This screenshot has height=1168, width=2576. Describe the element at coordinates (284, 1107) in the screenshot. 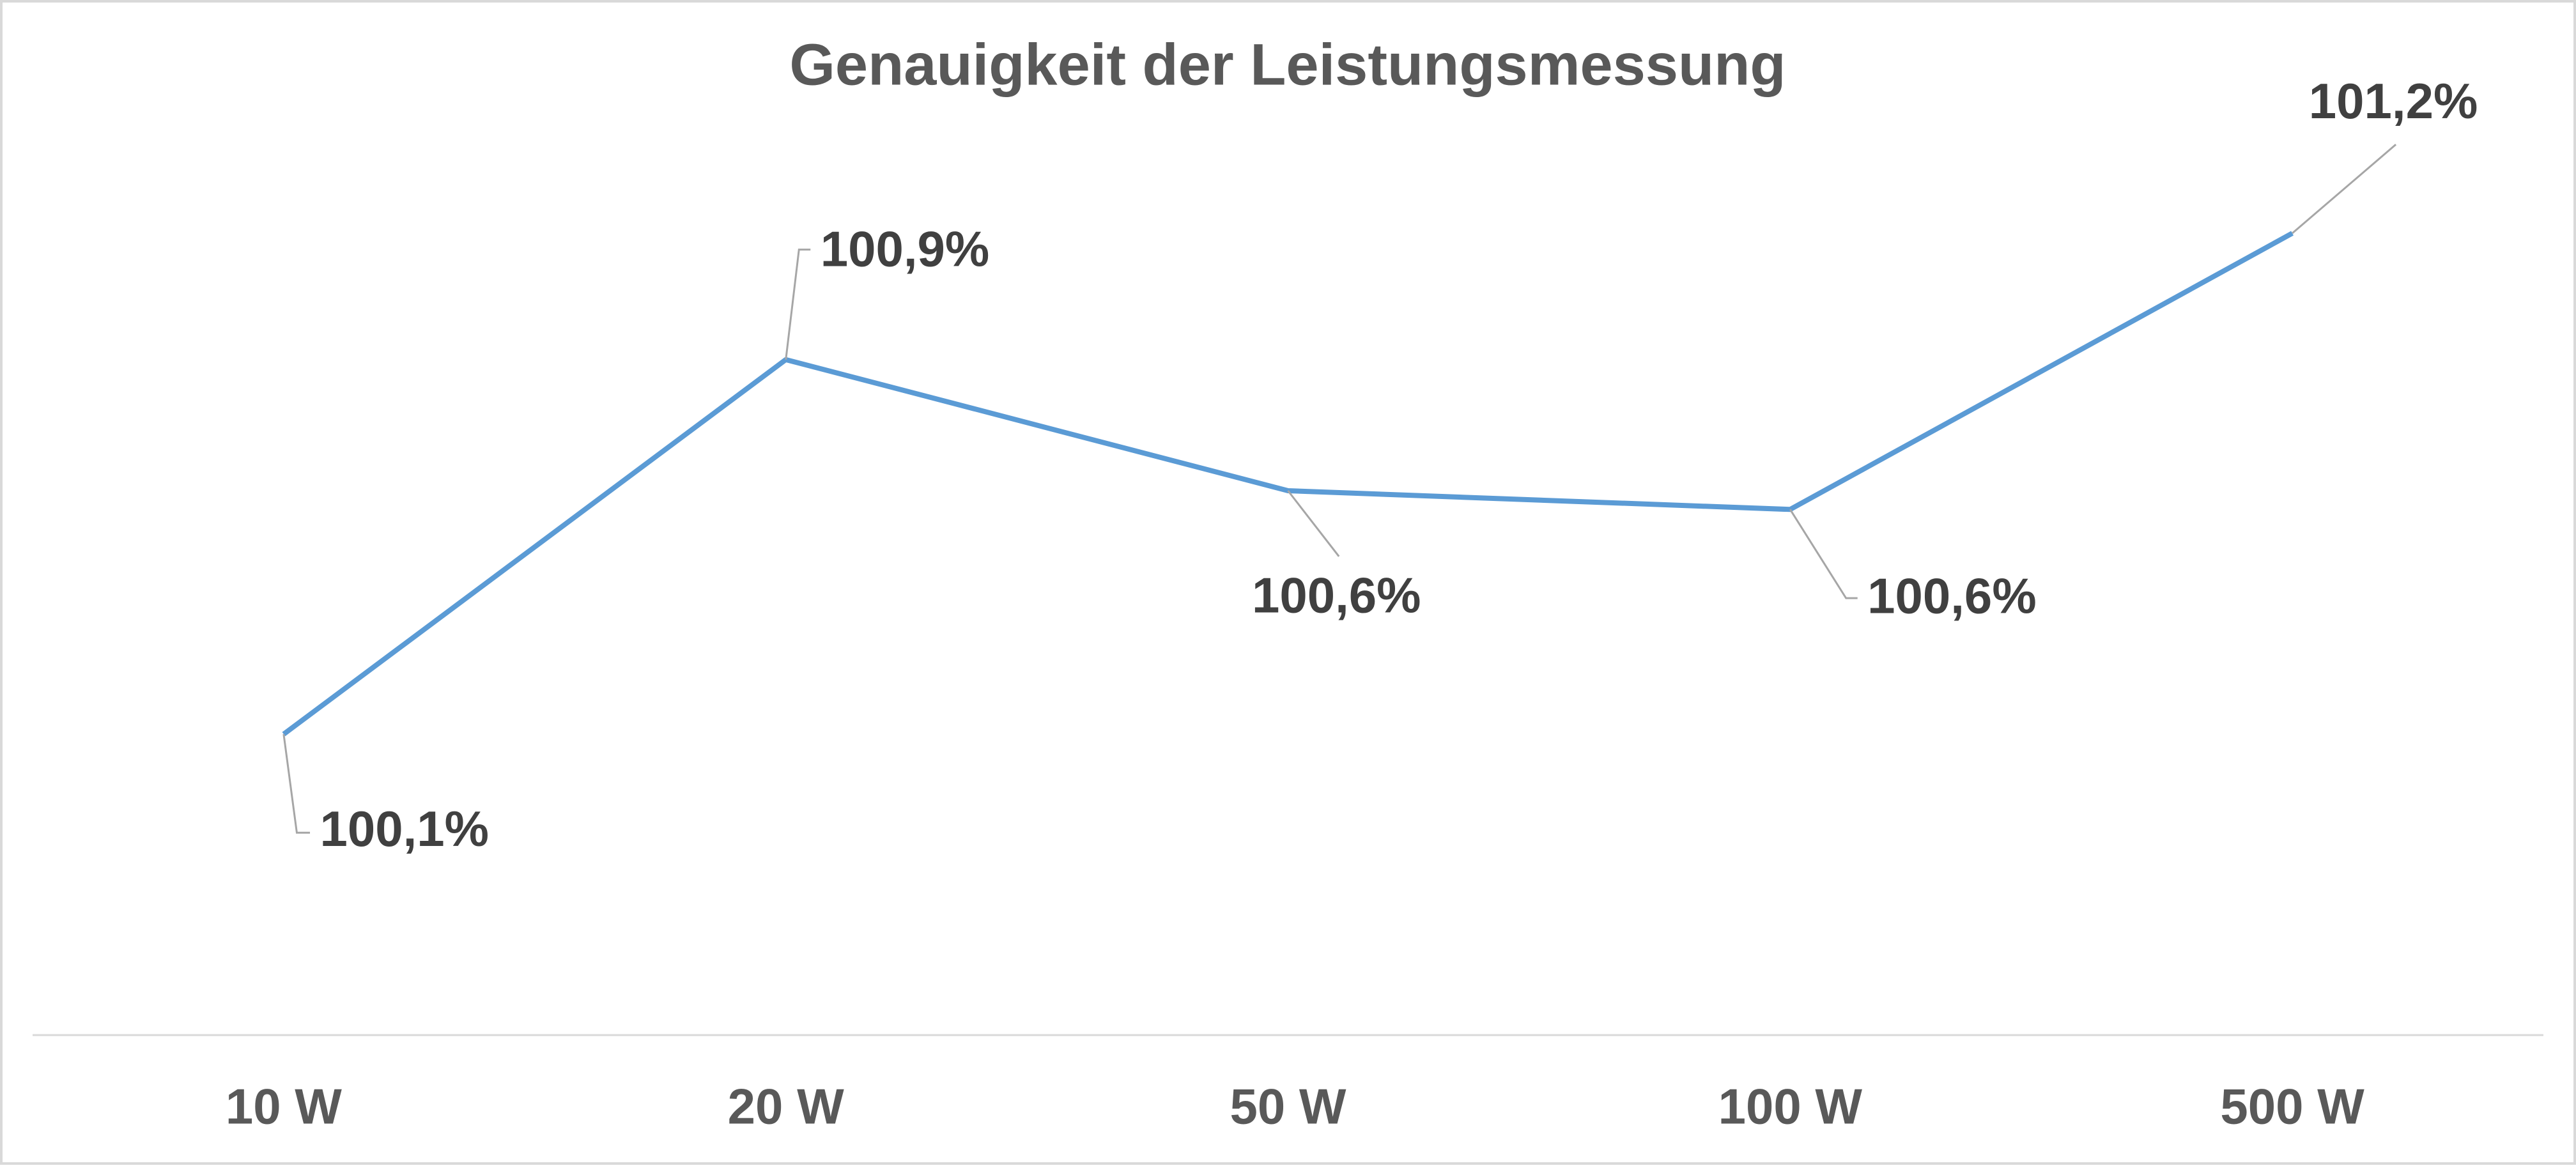

I see `x-tick-label: 10 W` at that location.